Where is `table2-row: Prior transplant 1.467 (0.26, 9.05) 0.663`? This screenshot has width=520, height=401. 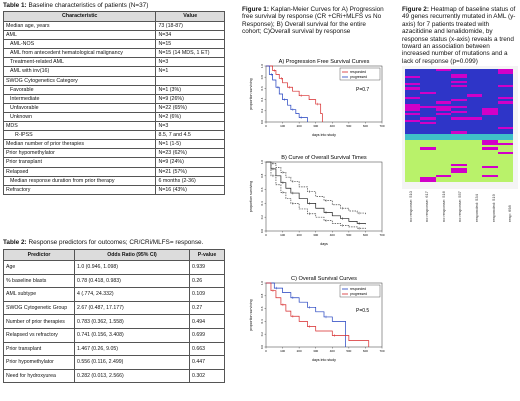 table2-row: Prior transplant 1.467 (0.26, 9.05) 0.663 is located at coordinates (114, 349).